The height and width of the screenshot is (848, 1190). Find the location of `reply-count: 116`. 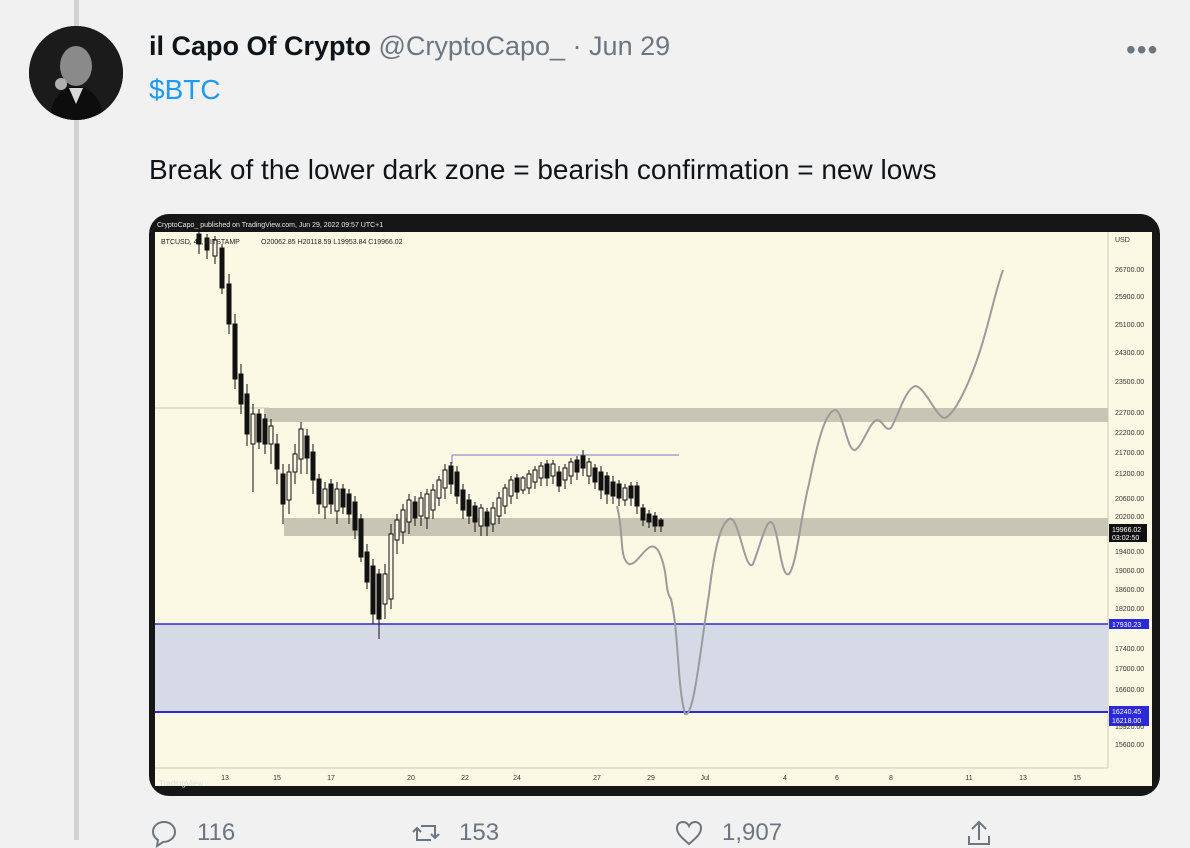

reply-count: 116 is located at coordinates (216, 832).